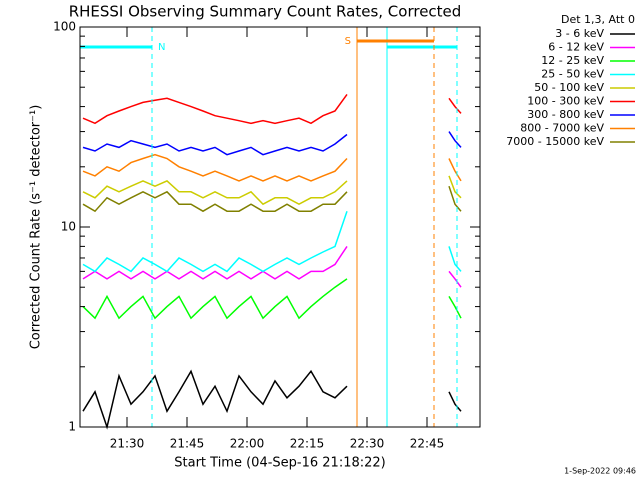 The image size is (640, 480). What do you see at coordinates (427, 444) in the screenshot?
I see `x-tick-label: 22:45` at bounding box center [427, 444].